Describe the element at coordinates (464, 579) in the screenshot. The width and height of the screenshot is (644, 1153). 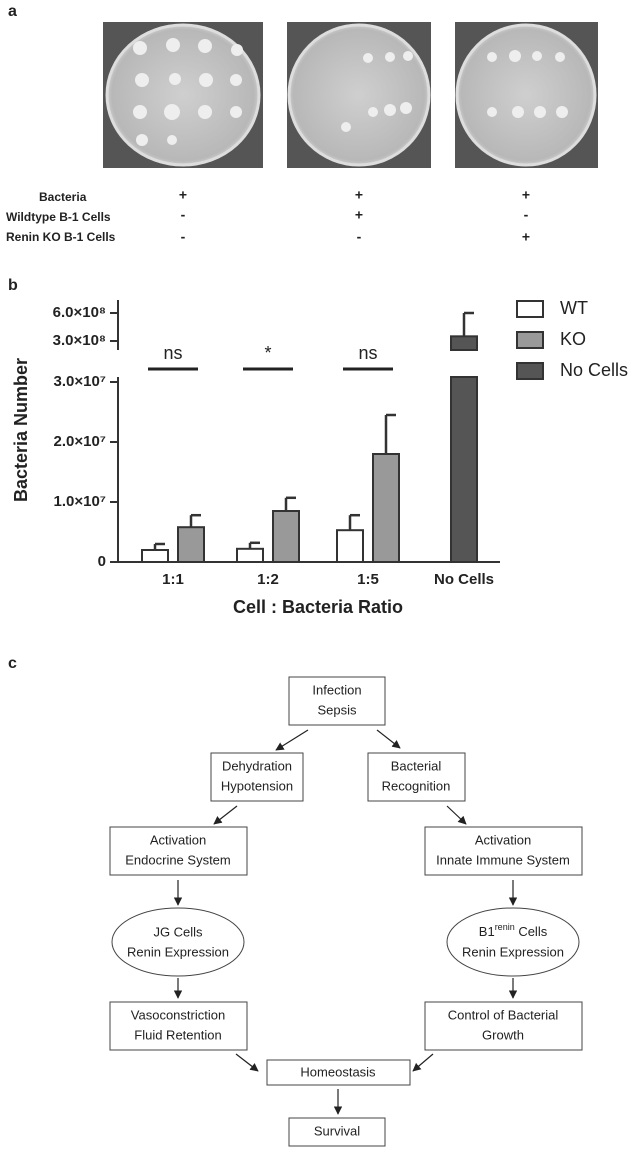
I see `x-tick-label: No Cells` at that location.